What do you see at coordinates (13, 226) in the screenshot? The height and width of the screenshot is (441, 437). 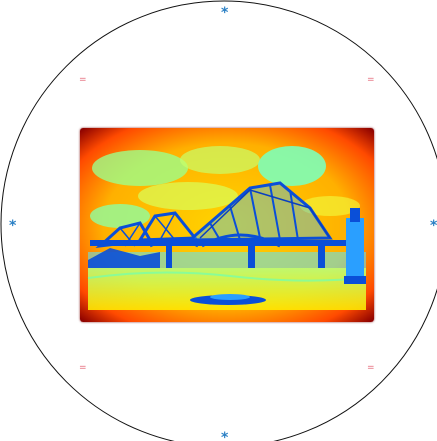 I see `left-handle-icon: *` at bounding box center [13, 226].